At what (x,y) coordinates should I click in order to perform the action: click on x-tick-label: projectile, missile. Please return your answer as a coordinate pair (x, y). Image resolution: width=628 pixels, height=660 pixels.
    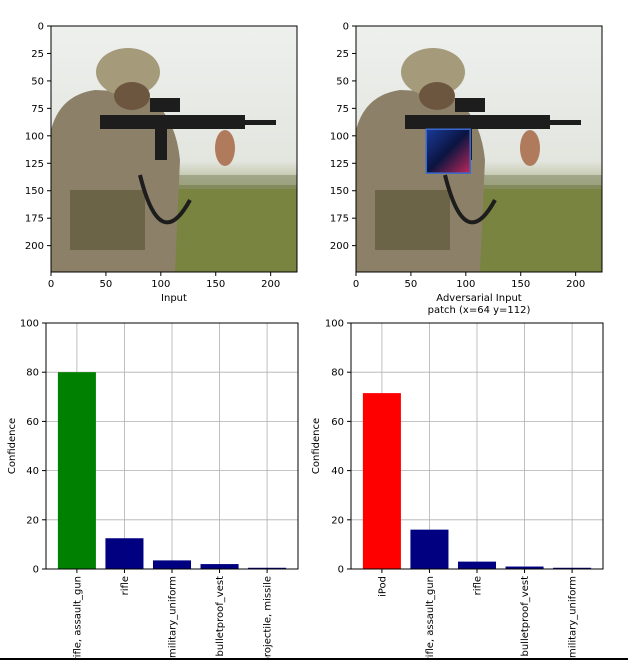
    Looking at the image, I should click on (268, 618).